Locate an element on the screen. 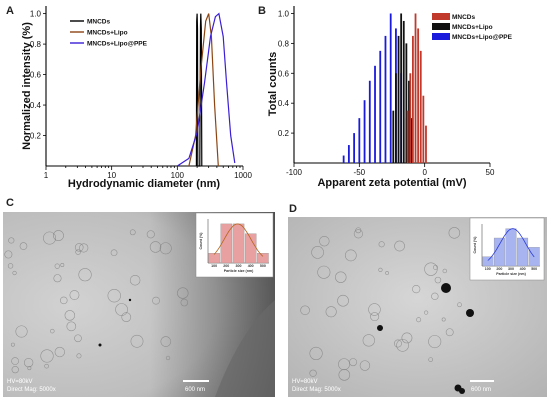 Image resolution: width=550 pixels, height=406 pixels. y-tick-label: 0.4 is located at coordinates (284, 103).